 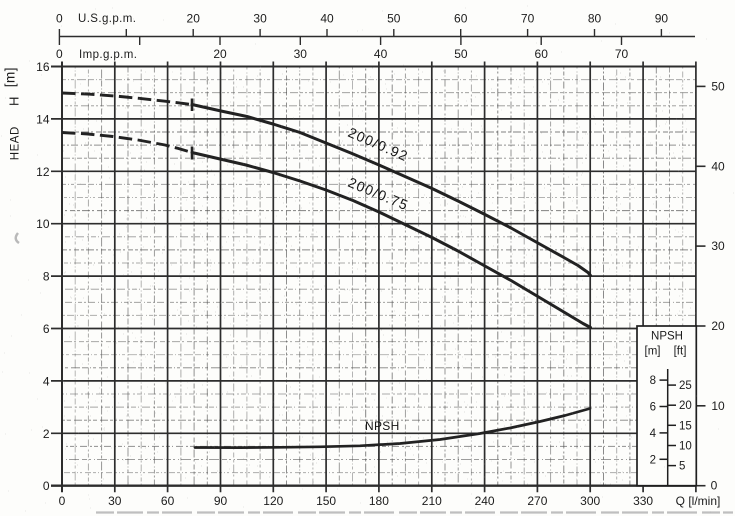 What do you see at coordinates (16, 143) in the screenshot?
I see `svg-text: HEAD` at bounding box center [16, 143].